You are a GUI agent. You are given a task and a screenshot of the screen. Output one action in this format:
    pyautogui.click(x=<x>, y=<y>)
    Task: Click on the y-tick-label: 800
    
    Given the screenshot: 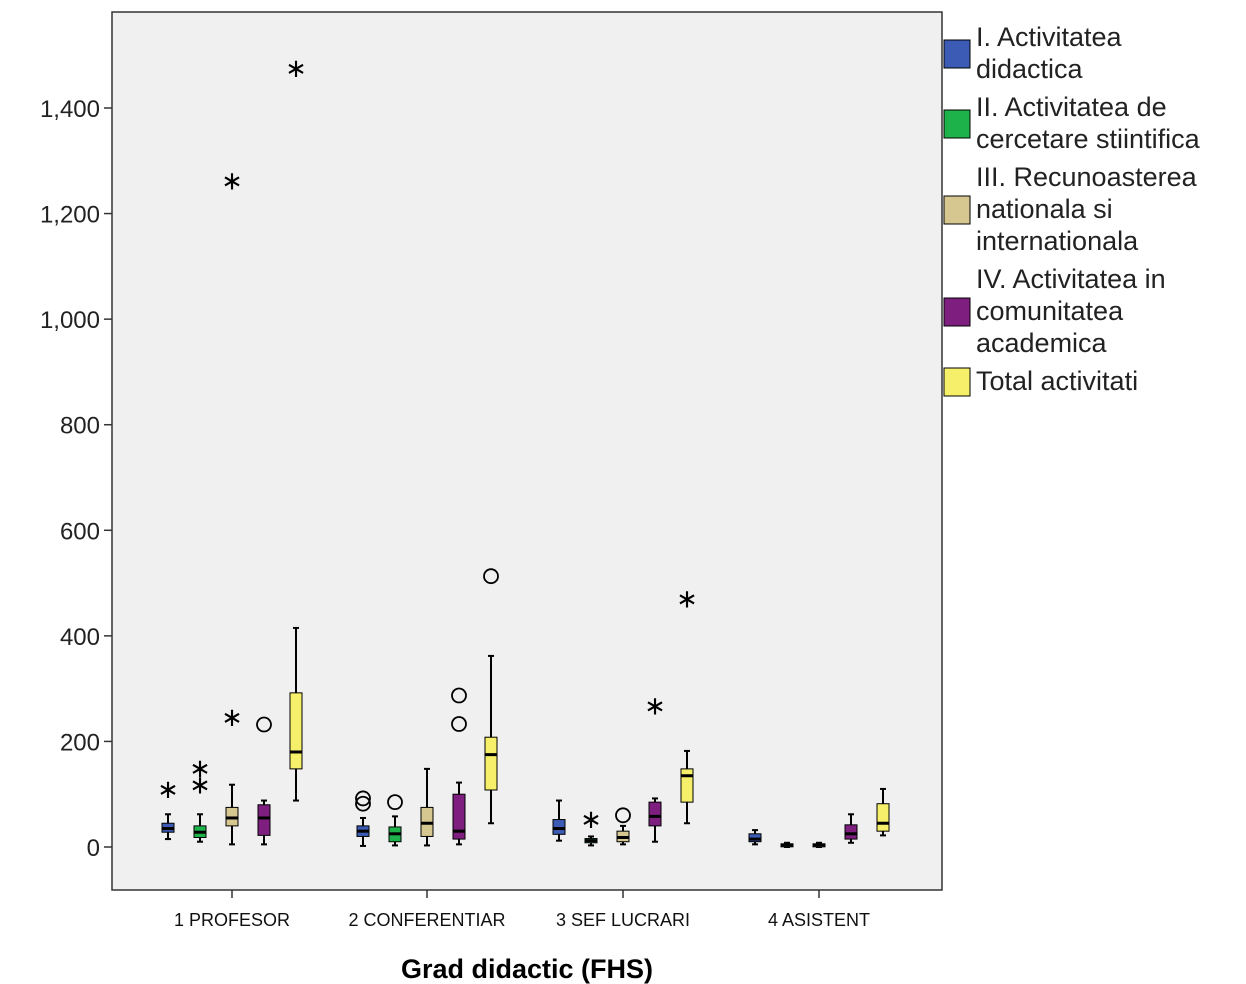 What is the action you would take?
    pyautogui.click(x=80, y=426)
    